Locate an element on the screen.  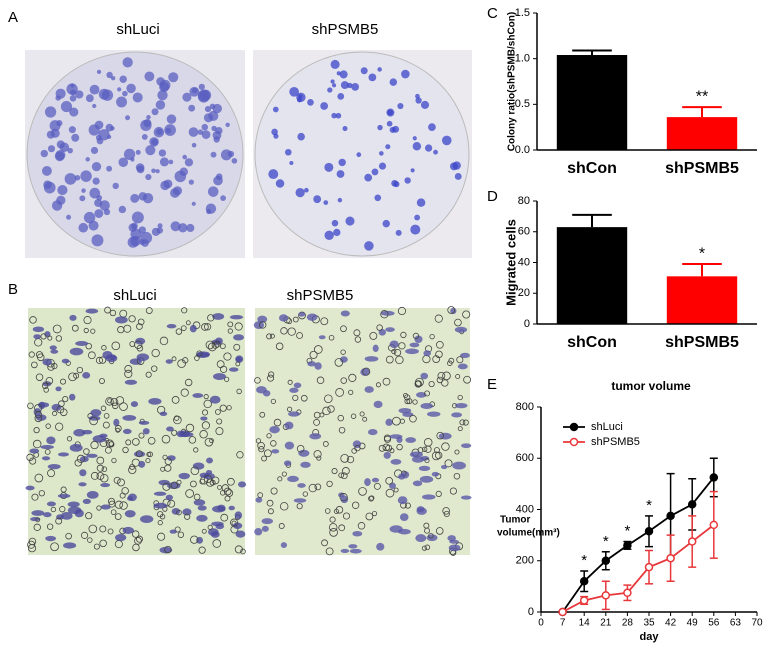
y-axis-title: volume(mm³) is located at coordinates (528, 533).